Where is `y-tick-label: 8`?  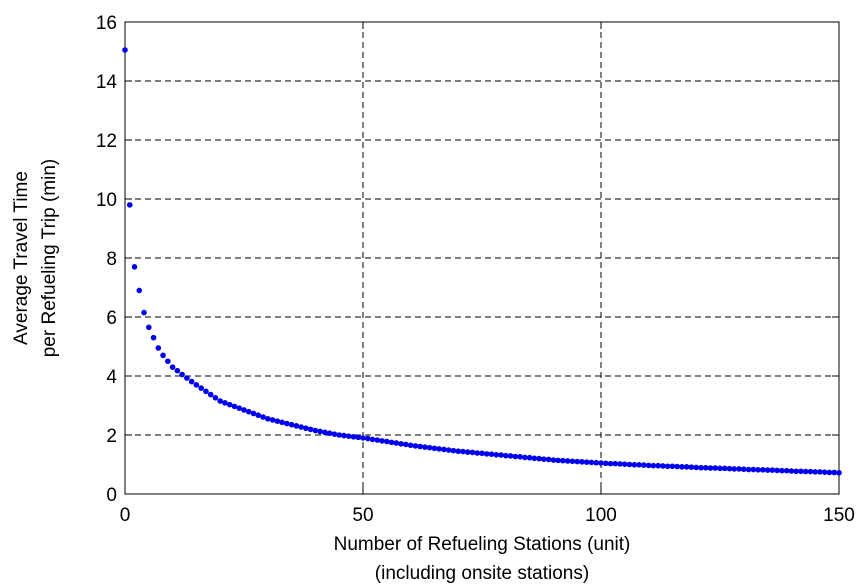
y-tick-label: 8 is located at coordinates (111, 259).